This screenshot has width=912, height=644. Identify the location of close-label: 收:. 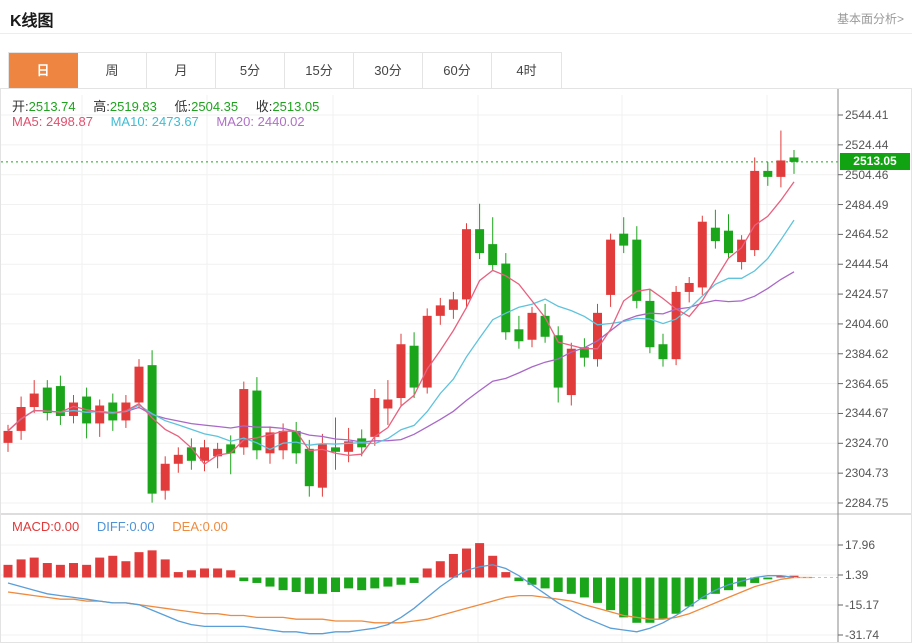
(264, 106).